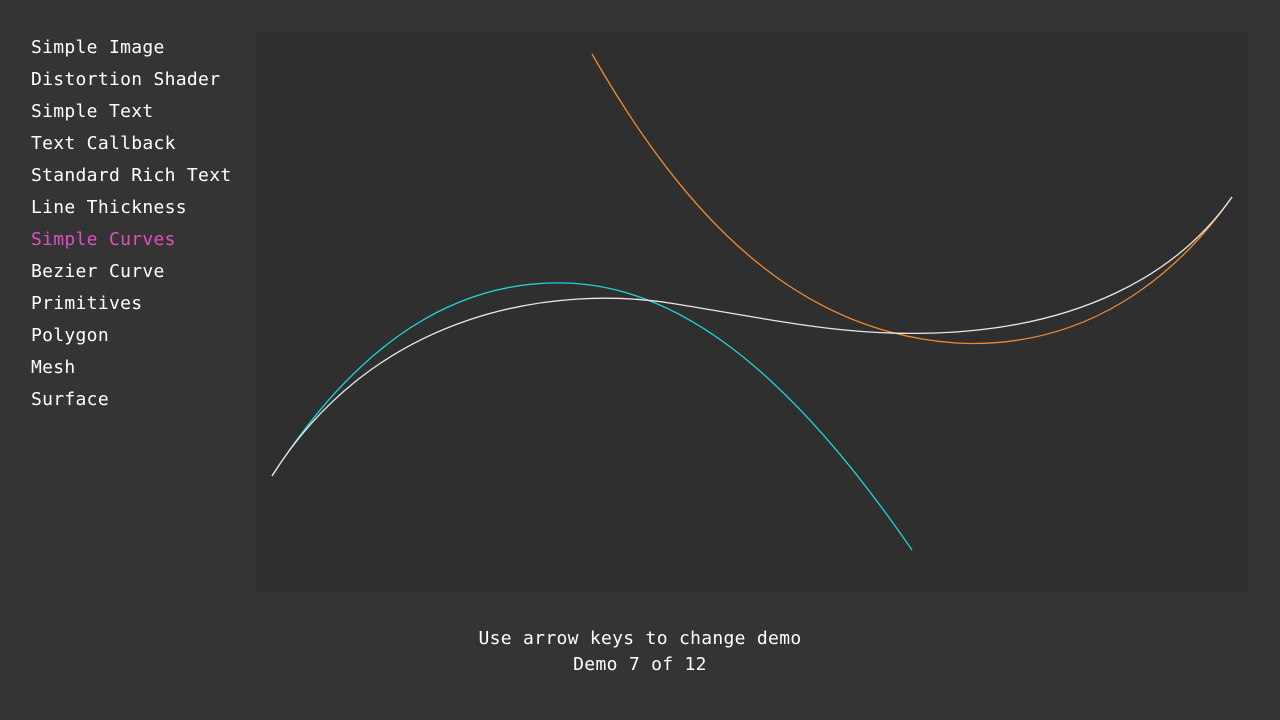 This screenshot has width=1280, height=720. I want to click on menu-item-simple-curves: Simple Curves, so click(103, 239).